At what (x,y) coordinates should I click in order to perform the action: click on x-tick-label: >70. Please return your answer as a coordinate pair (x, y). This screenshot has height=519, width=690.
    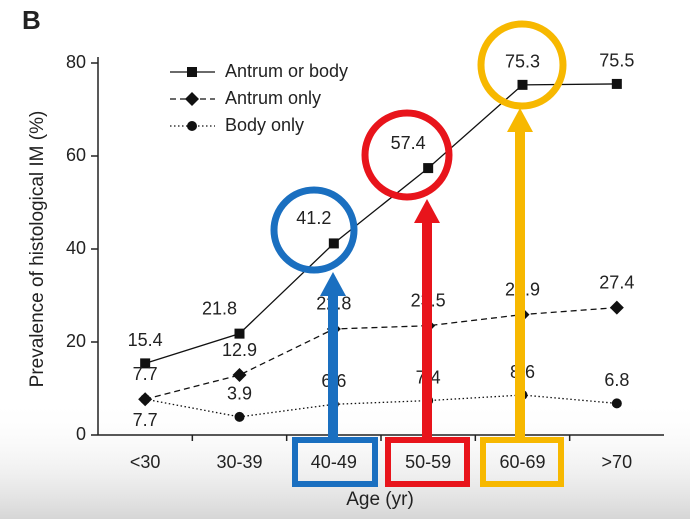
    Looking at the image, I should click on (617, 462).